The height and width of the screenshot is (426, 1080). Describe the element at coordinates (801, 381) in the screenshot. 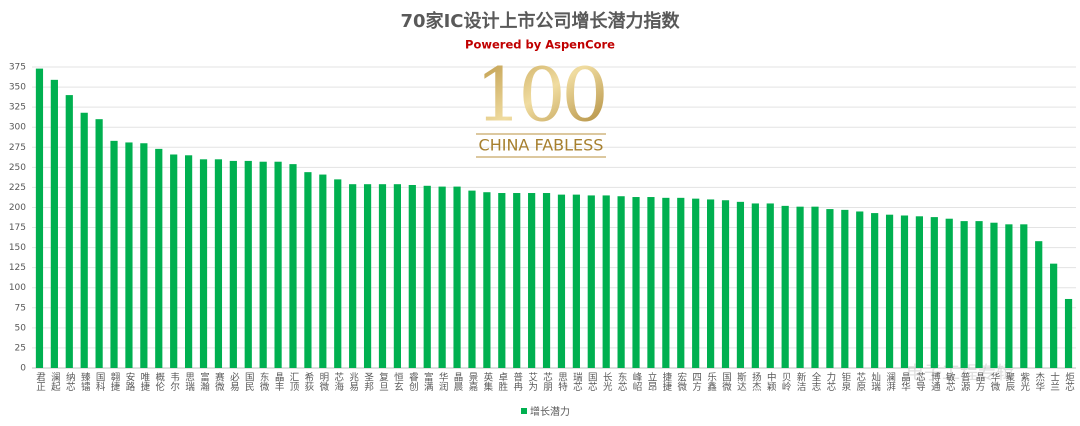

I see `x-tick-label: 新洁` at that location.